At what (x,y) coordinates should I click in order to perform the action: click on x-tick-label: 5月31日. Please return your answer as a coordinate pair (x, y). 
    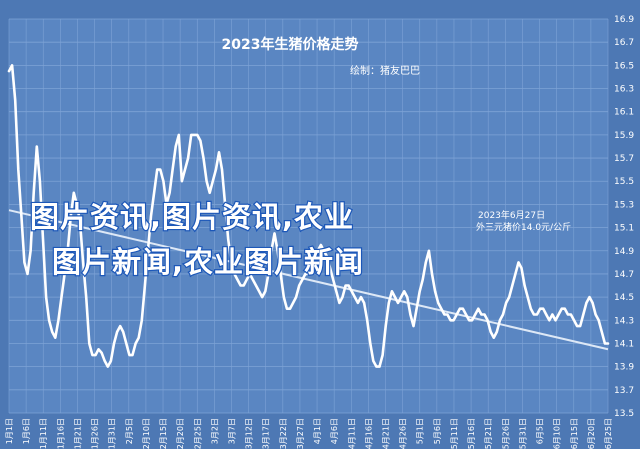
    Looking at the image, I should click on (522, 433).